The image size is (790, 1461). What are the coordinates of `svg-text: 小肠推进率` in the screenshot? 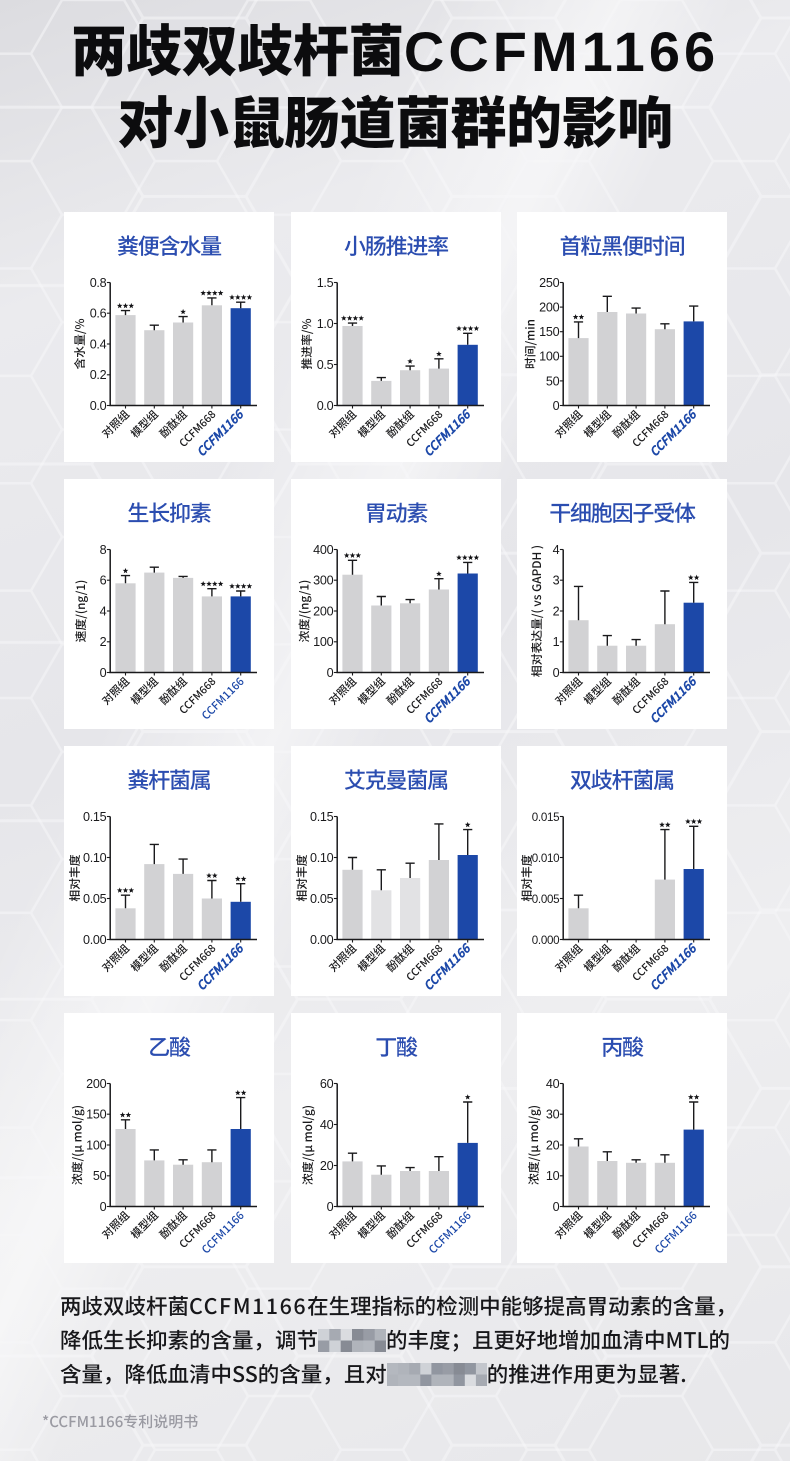 It's located at (396, 245).